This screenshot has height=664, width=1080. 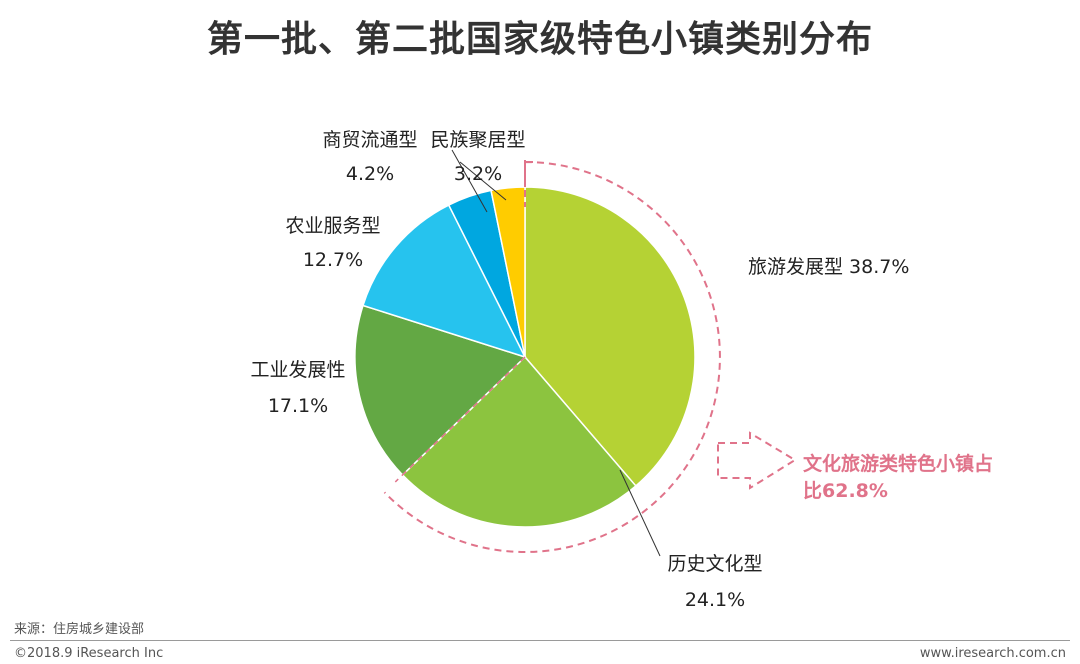 What do you see at coordinates (89, 653) in the screenshot?
I see `copyright: ©2018.9 iResearch Inc` at bounding box center [89, 653].